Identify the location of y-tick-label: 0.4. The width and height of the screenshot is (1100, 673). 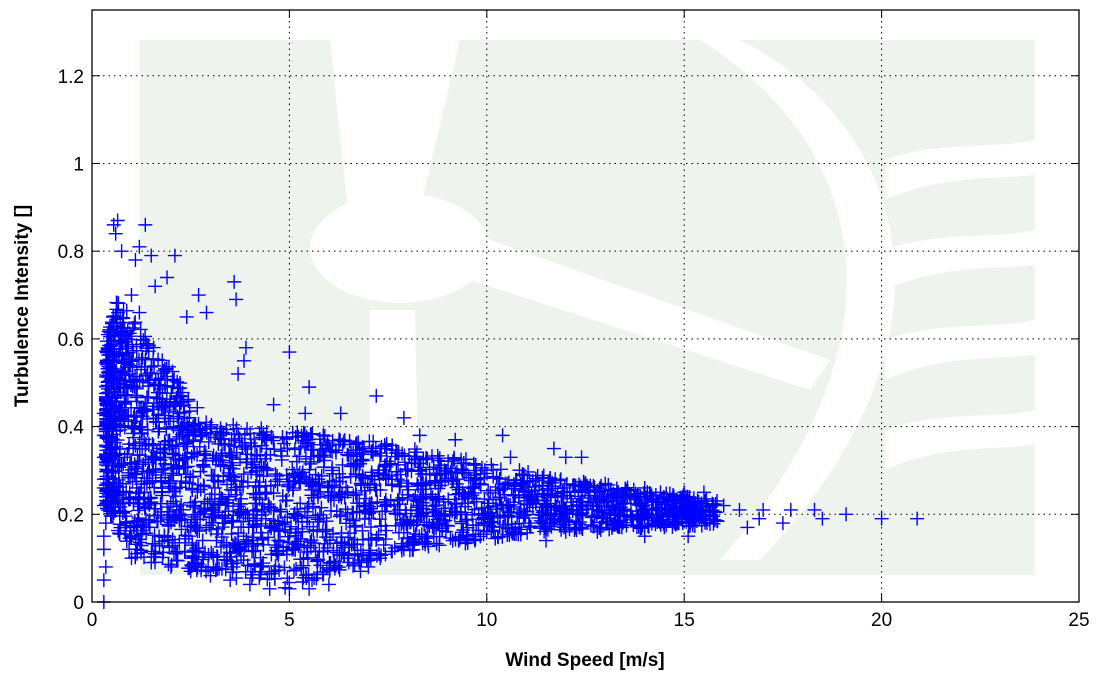
(71, 428).